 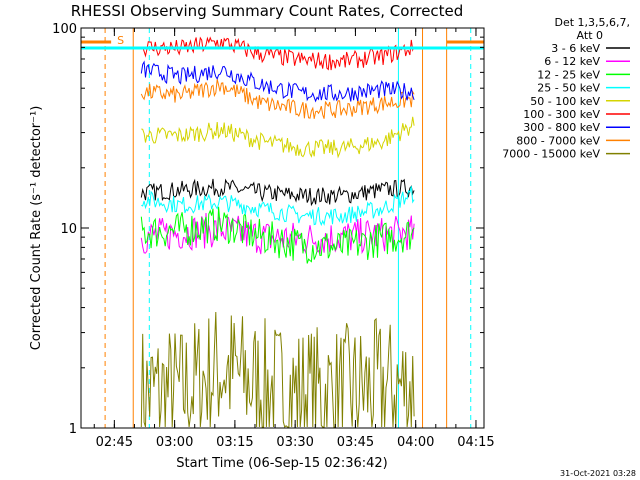 I want to click on x-tick-label-6: 04:15, so click(x=475, y=442).